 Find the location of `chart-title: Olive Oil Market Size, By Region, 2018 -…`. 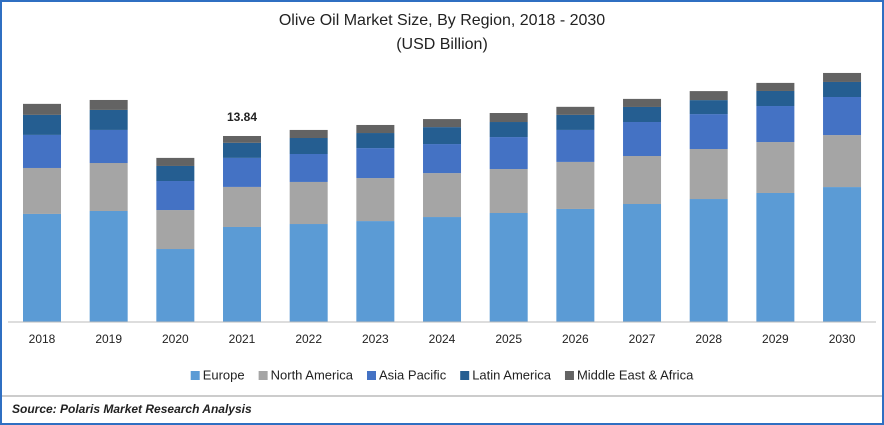

chart-title: Olive Oil Market Size, By Region, 2018 -… is located at coordinates (442, 20).